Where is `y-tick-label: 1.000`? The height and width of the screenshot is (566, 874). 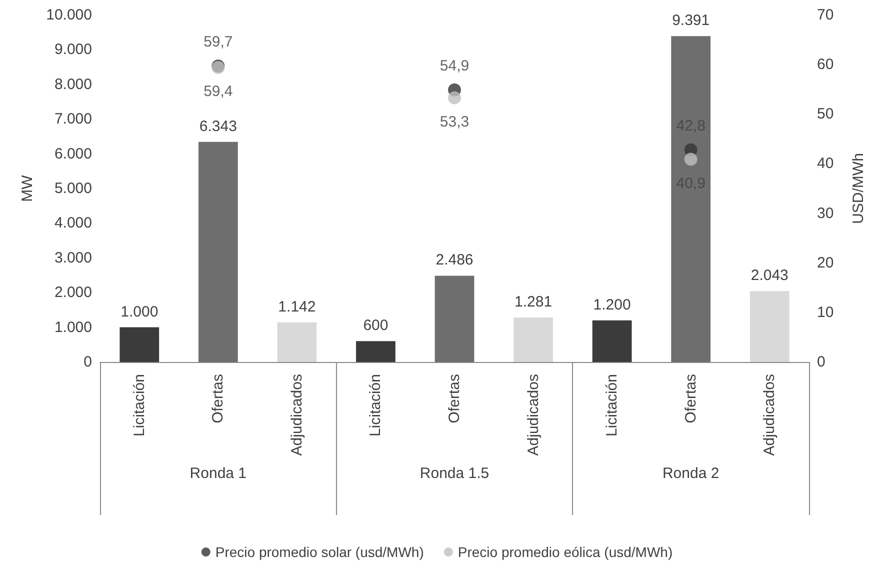
y-tick-label: 1.000 is located at coordinates (73, 327).